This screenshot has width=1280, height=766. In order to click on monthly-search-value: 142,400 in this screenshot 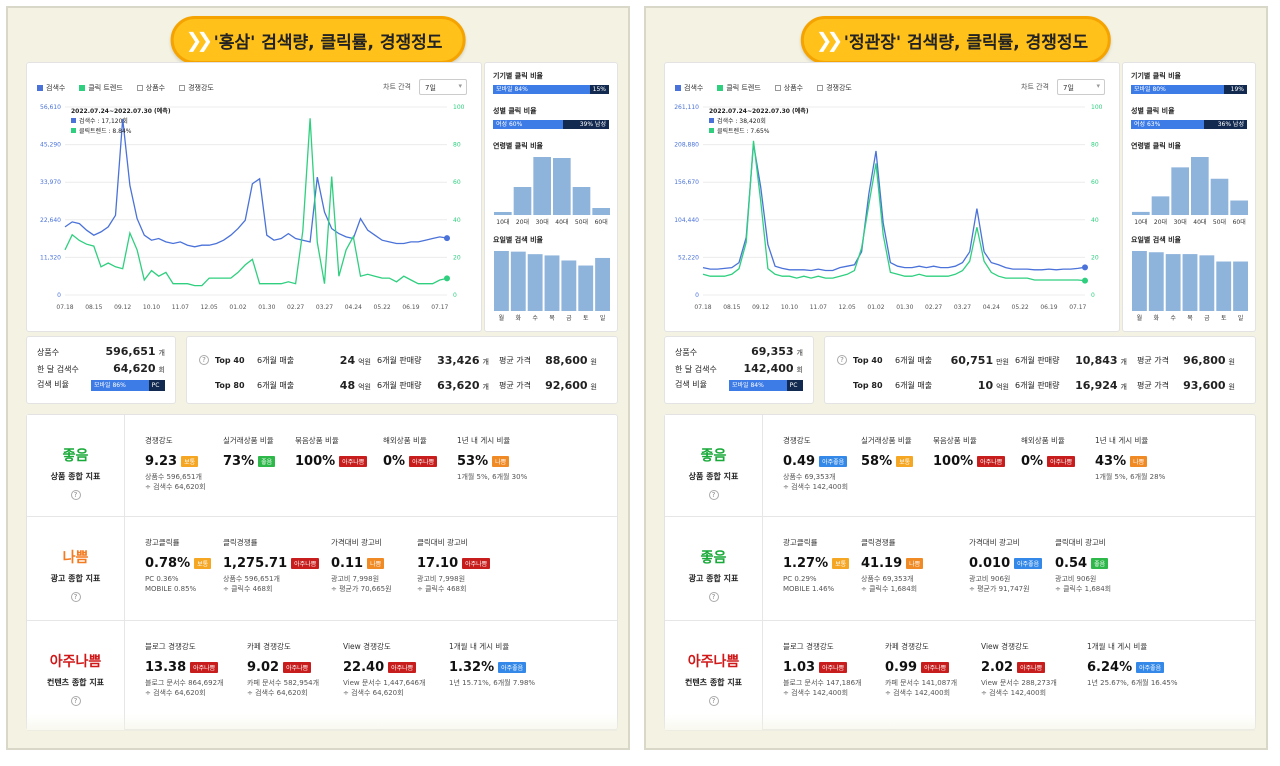, I will do `click(768, 368)`.